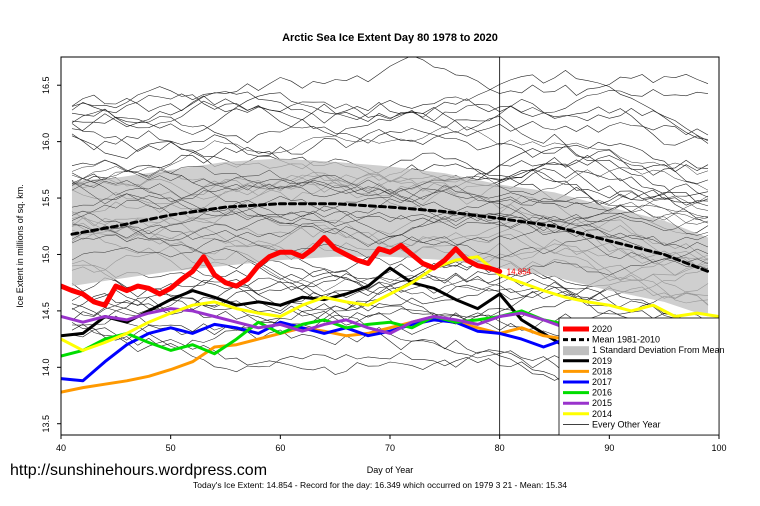 This screenshot has width=760, height=506. Describe the element at coordinates (658, 350) in the screenshot. I see `legend-label: 1 Standard Deviation From Mean` at that location.